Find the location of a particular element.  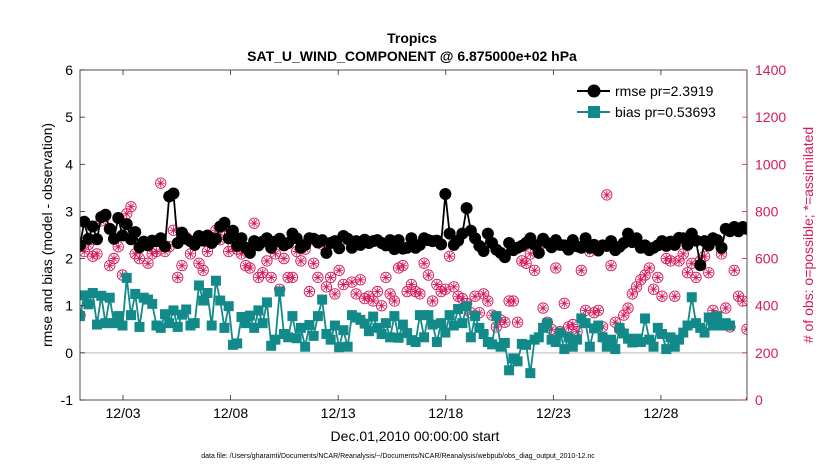

x-tick-label: 12/18 is located at coordinates (445, 413).